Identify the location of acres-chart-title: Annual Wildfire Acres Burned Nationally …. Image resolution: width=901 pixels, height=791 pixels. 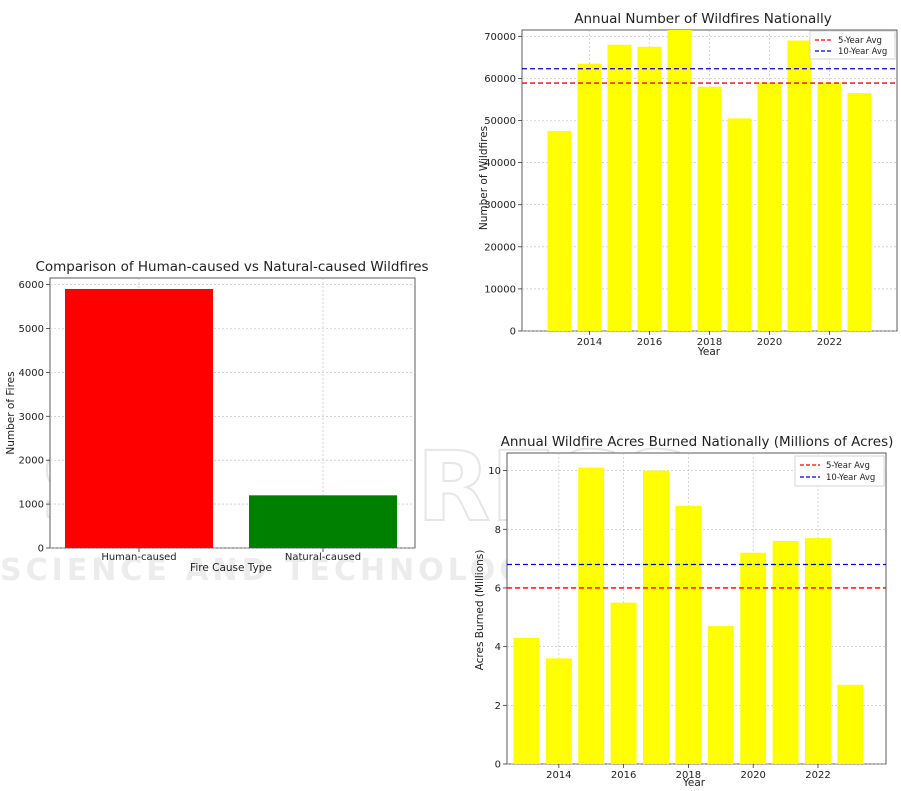
(697, 442).